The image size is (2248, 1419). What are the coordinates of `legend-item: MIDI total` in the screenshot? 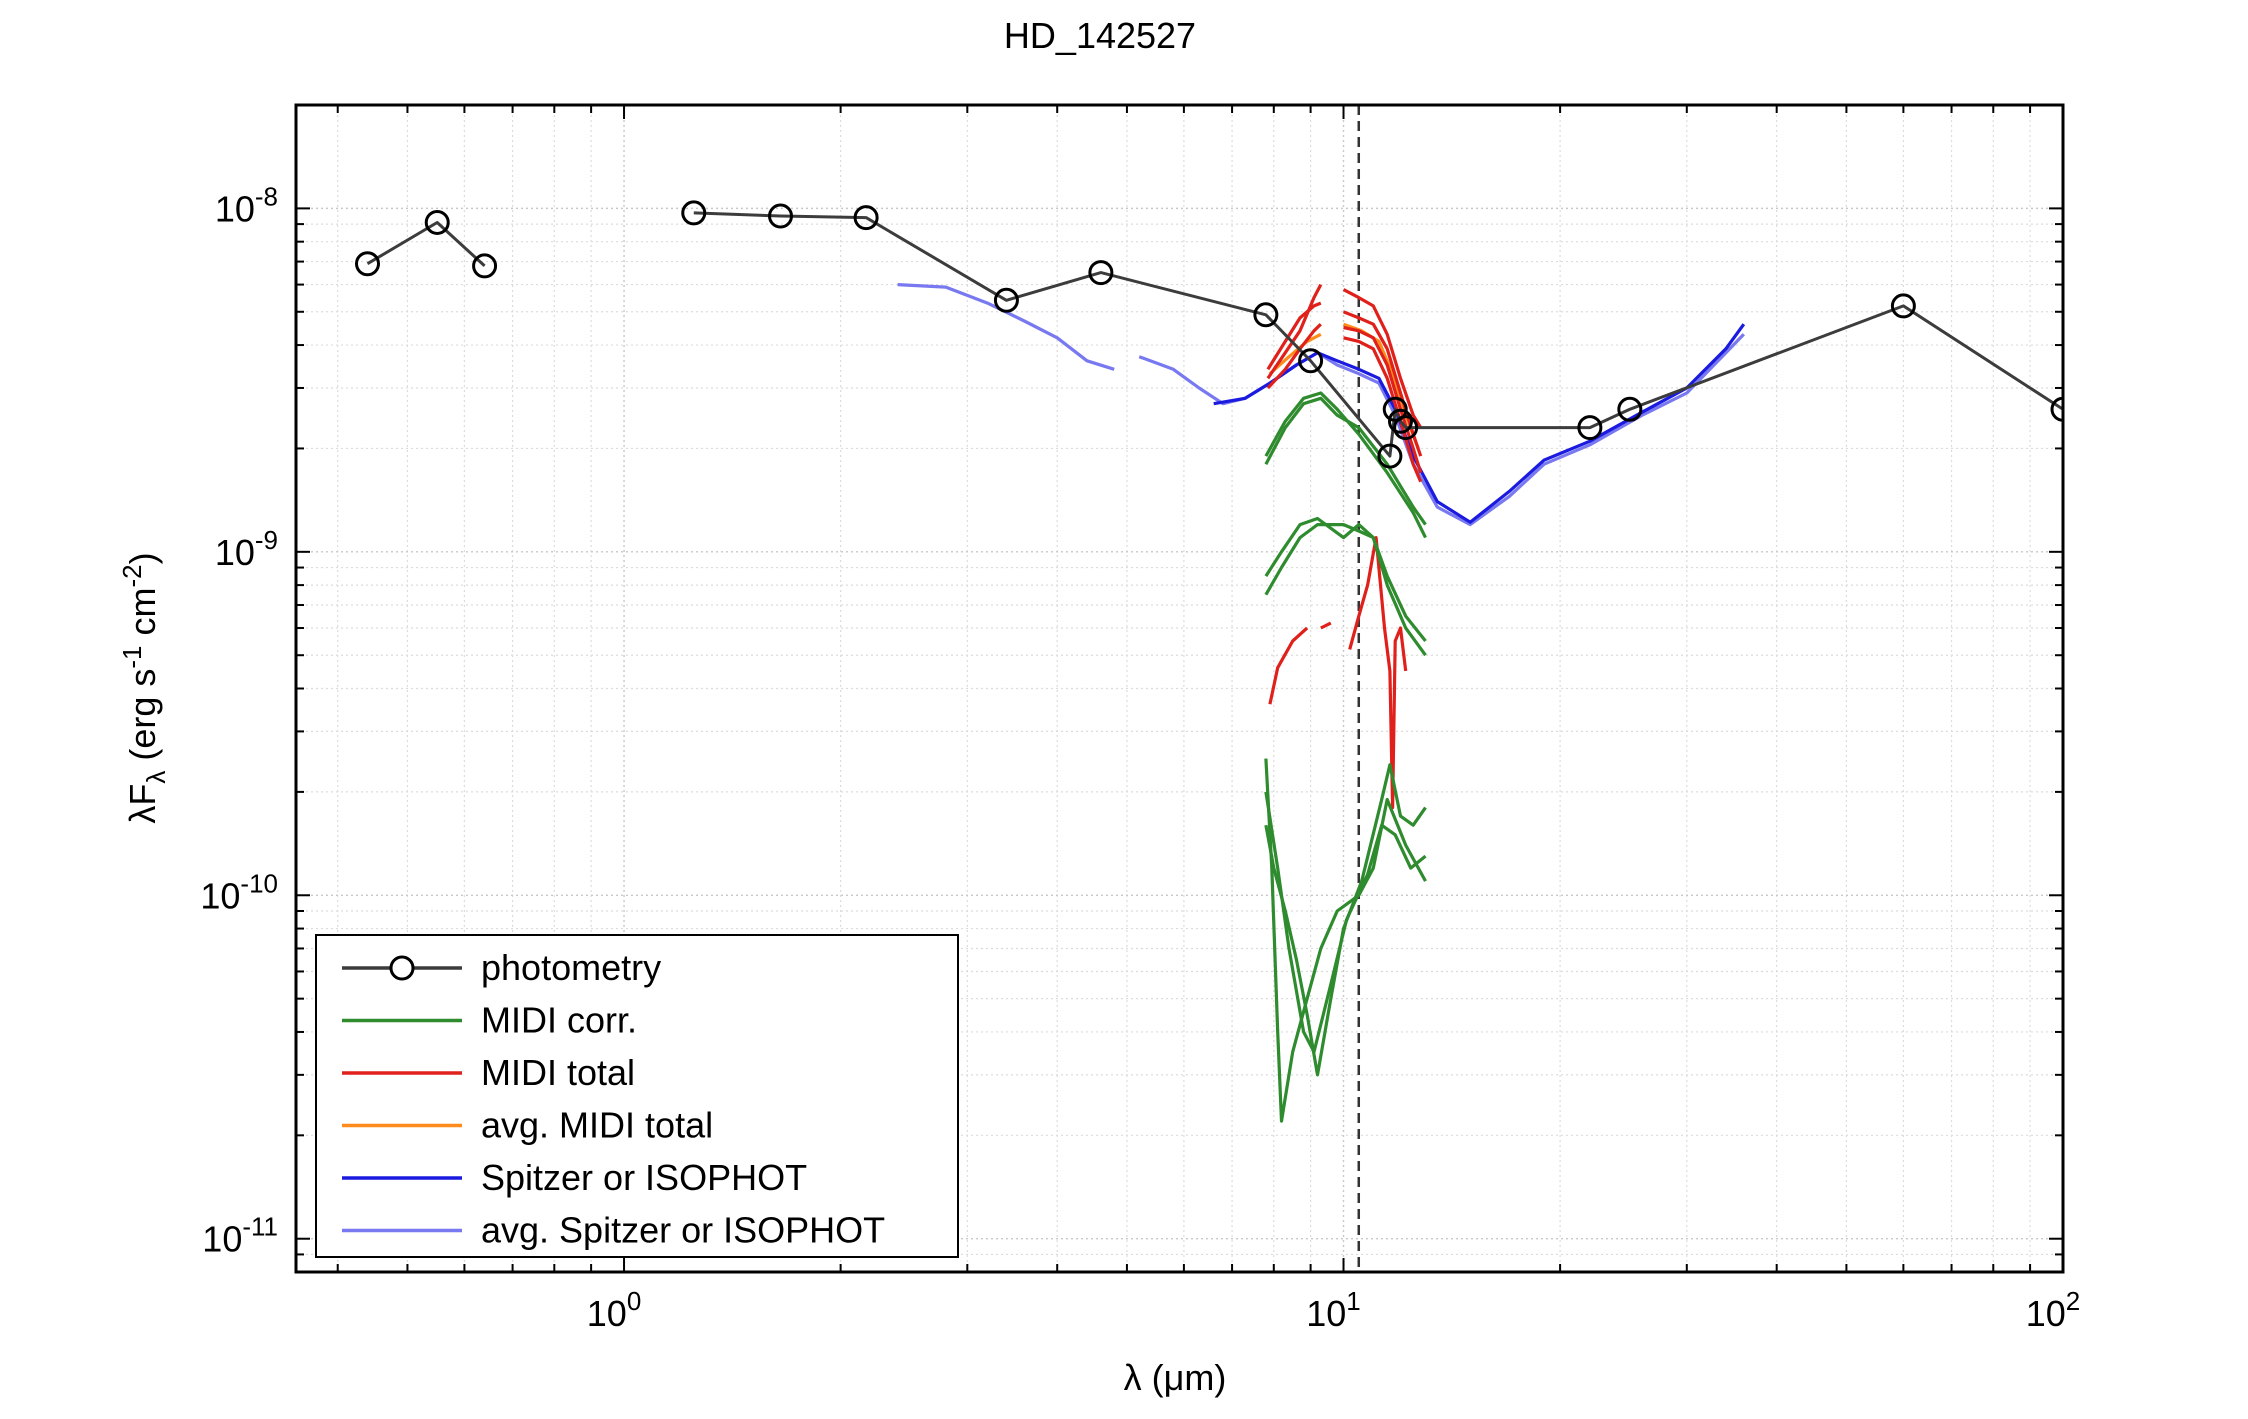 It's located at (488, 1072).